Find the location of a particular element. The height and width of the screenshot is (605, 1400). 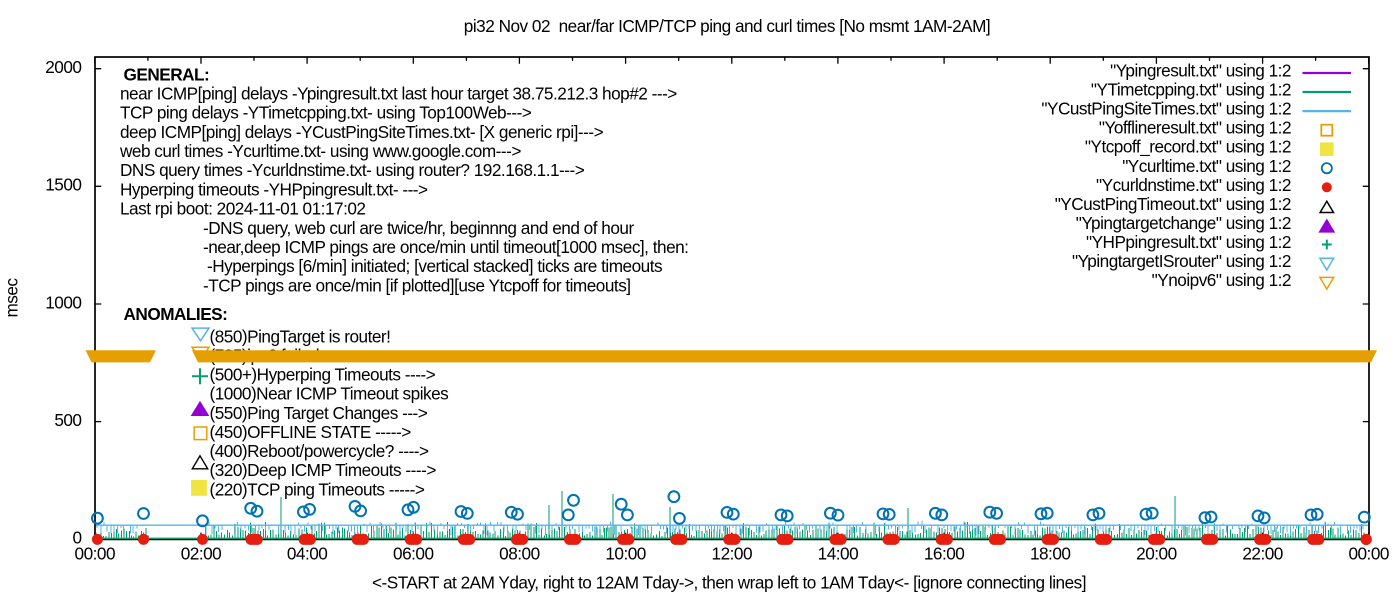

svg-text: "Ypingtargetchange" using 1:2 is located at coordinates (1183, 223).